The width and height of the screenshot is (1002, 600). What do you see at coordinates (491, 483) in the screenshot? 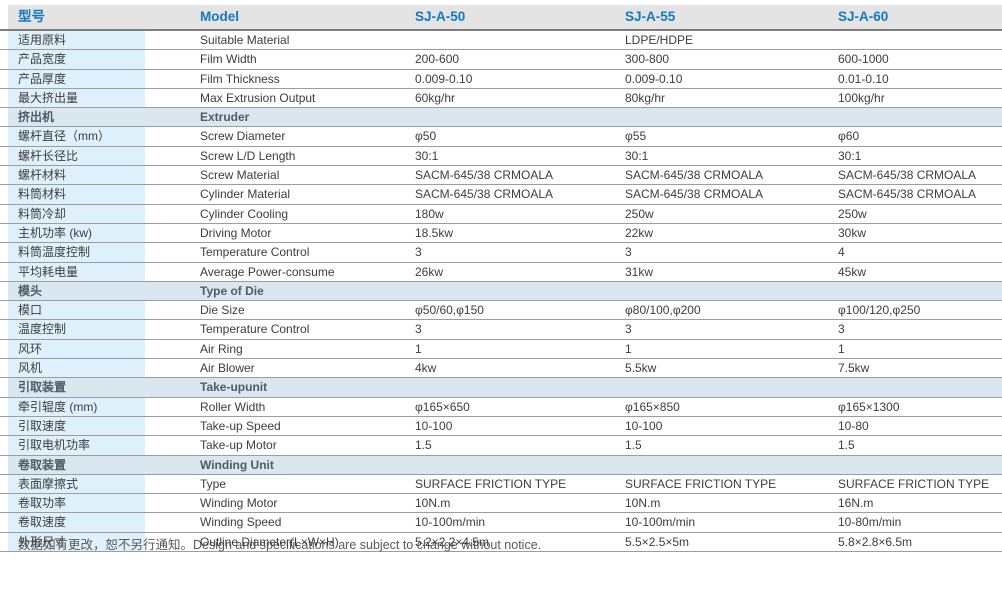
I see `value-cell: SURFACE FRICTION TYPE` at bounding box center [491, 483].